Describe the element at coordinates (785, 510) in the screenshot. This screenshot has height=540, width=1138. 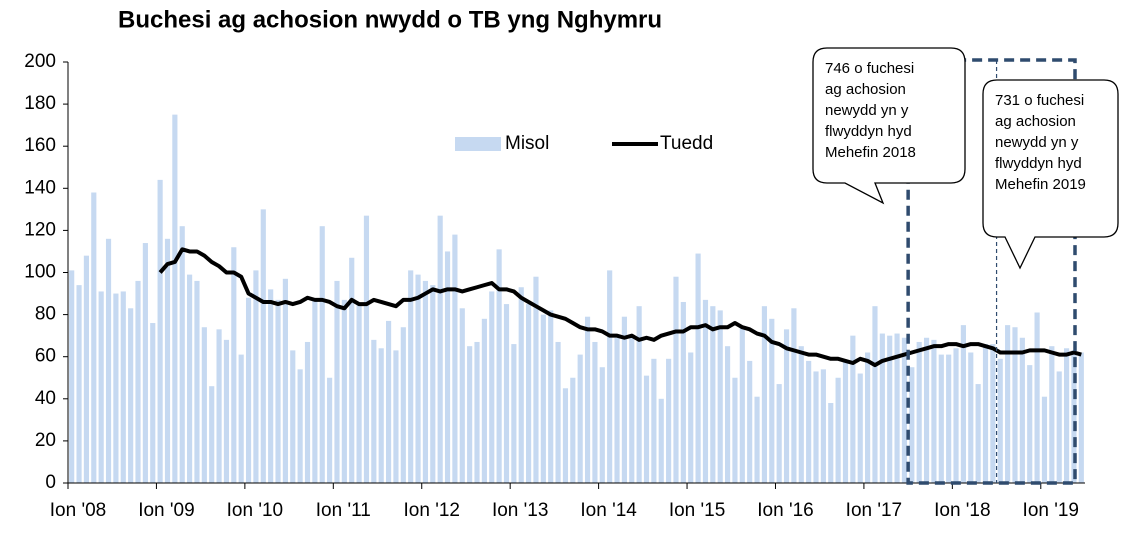
I see `x-tick-label: Ion '16` at that location.